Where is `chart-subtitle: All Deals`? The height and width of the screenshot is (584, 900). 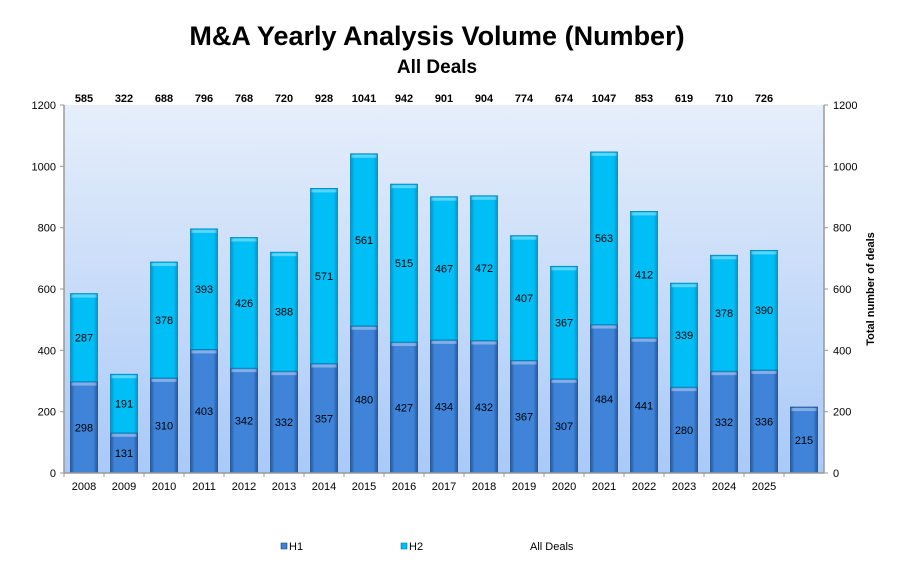
chart-subtitle: All Deals is located at coordinates (437, 67).